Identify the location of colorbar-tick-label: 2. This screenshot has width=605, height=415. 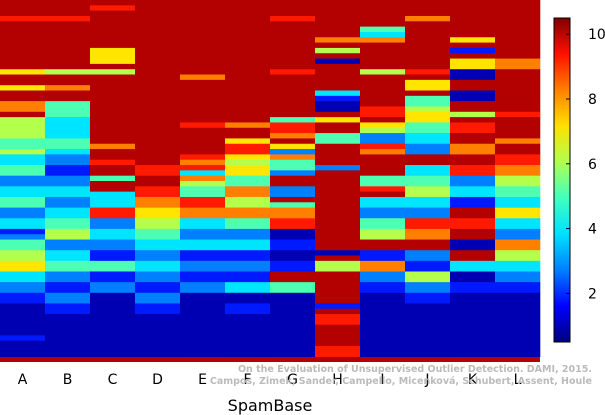
(592, 294).